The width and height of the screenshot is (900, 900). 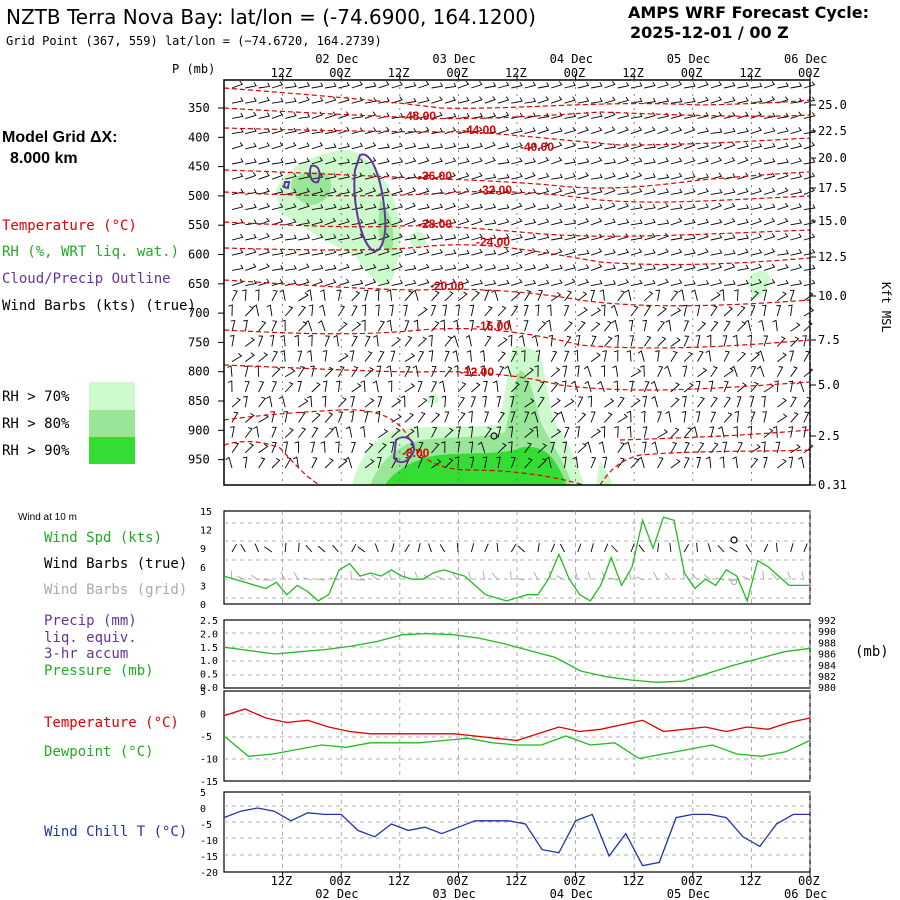 I want to click on top-time-label: 00Z, so click(x=340, y=73).